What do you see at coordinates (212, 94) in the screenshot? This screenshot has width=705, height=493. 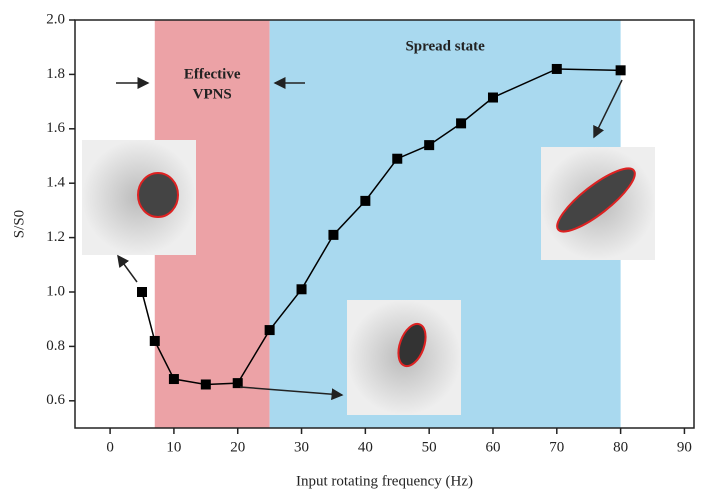 I see `region-label: VPNS` at bounding box center [212, 94].